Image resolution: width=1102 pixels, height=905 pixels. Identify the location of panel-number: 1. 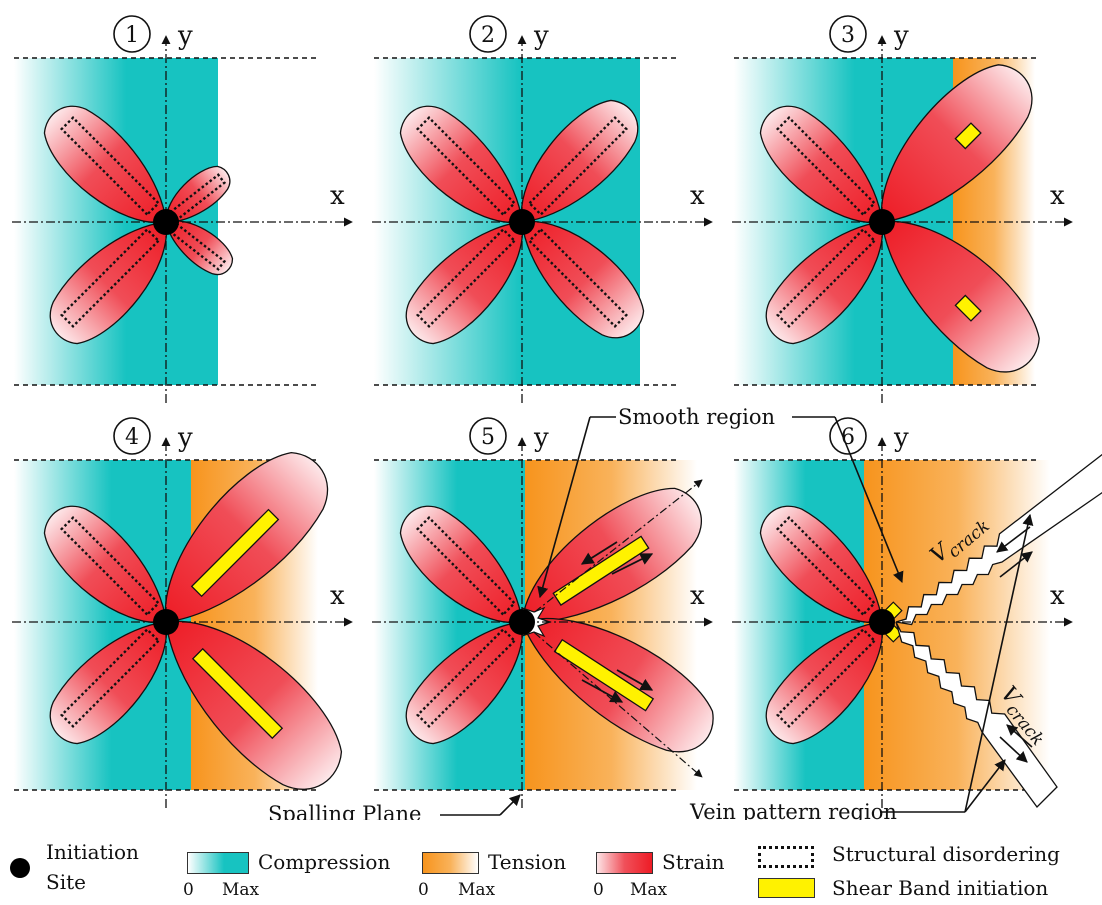
(132, 35).